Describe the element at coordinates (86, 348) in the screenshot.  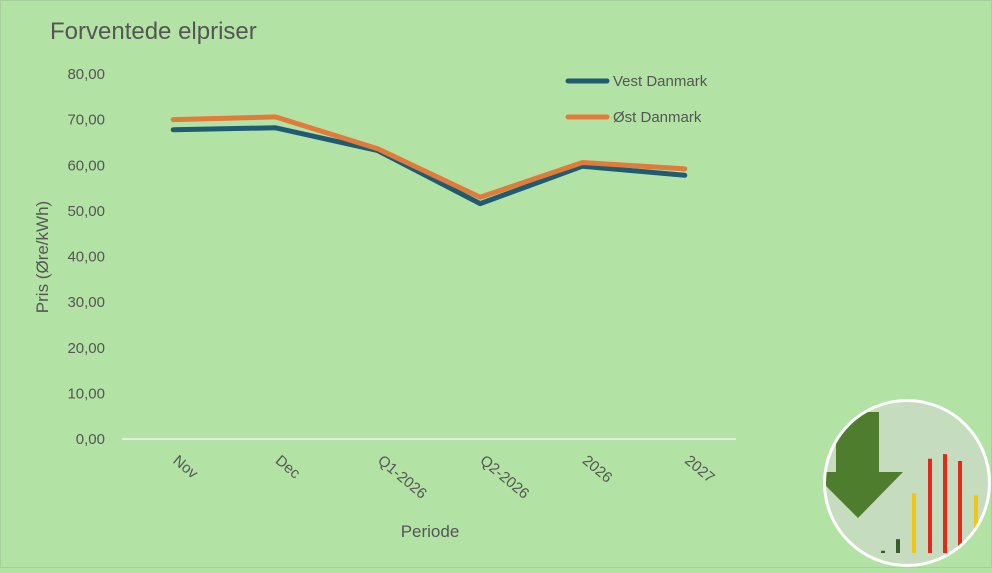
I see `y-tick-label: 20,00` at that location.